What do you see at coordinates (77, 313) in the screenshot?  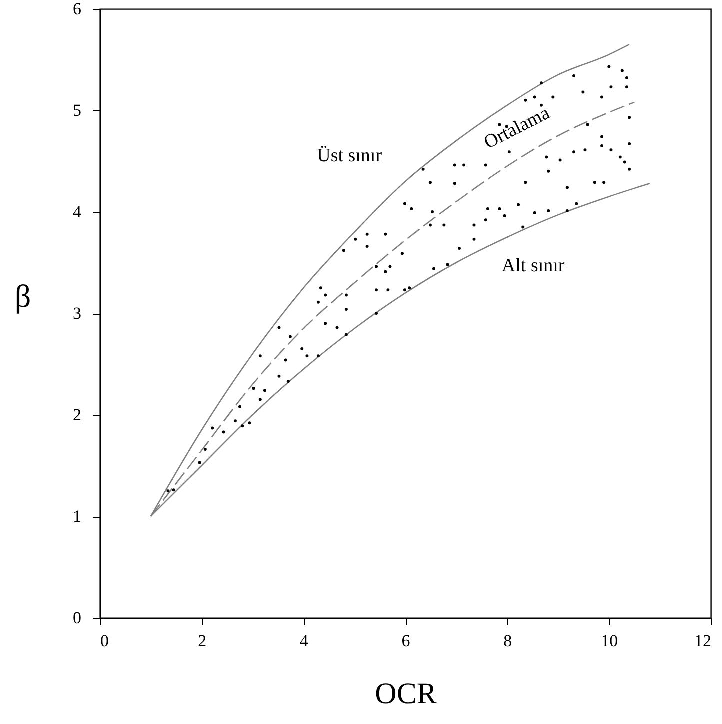 I see `y-tick-label: 3` at bounding box center [77, 313].